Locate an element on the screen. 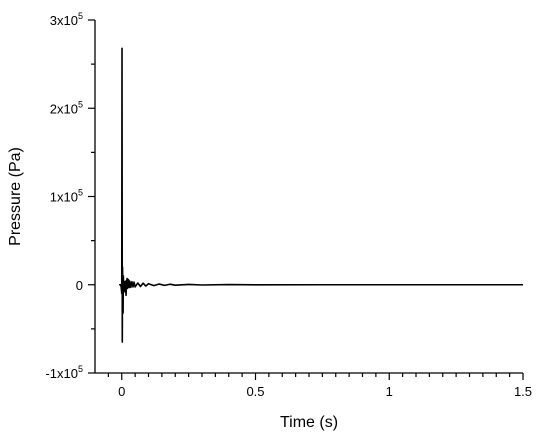  x-tick-label: 1.5 is located at coordinates (523, 391).